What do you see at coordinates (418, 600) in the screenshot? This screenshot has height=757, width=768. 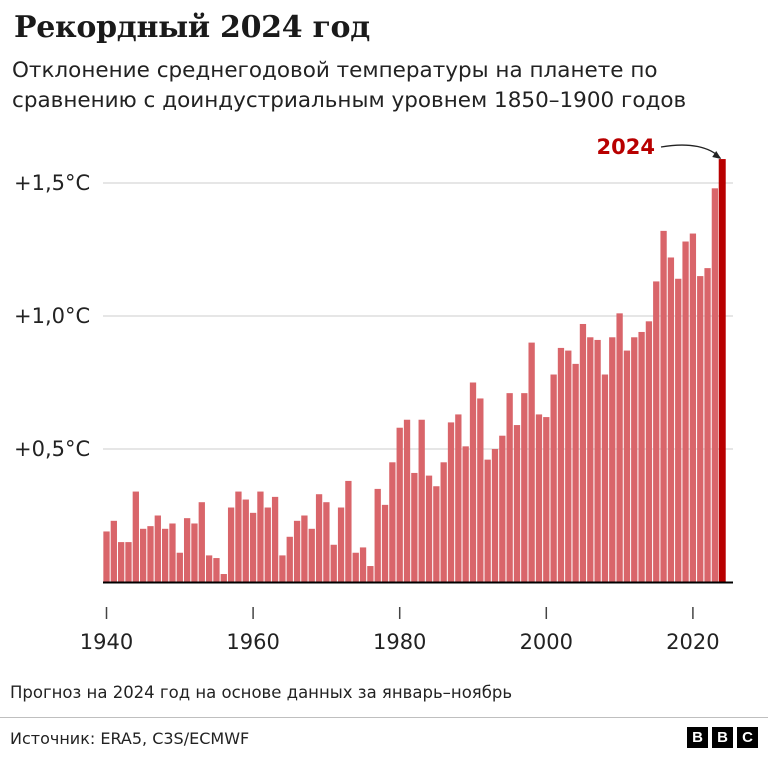 I see `x-axis` at bounding box center [418, 600].